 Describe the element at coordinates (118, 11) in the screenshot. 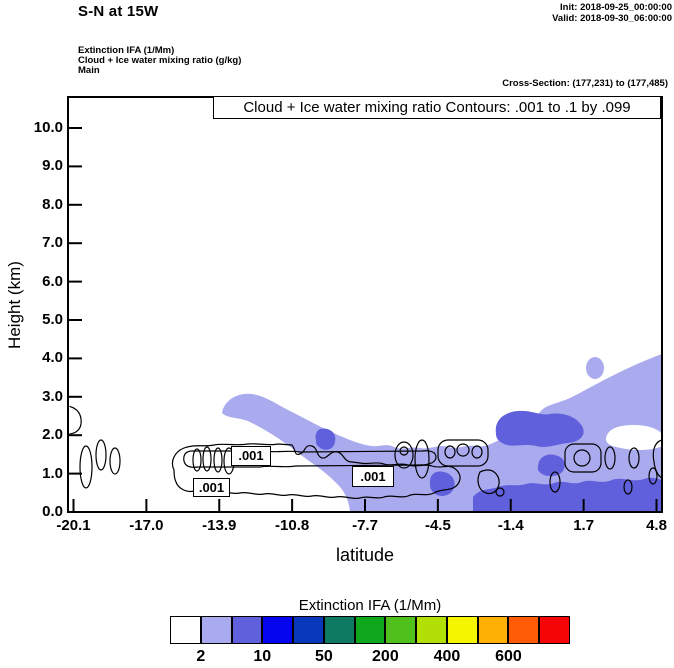

I see `page-title: S-N at 15W` at that location.